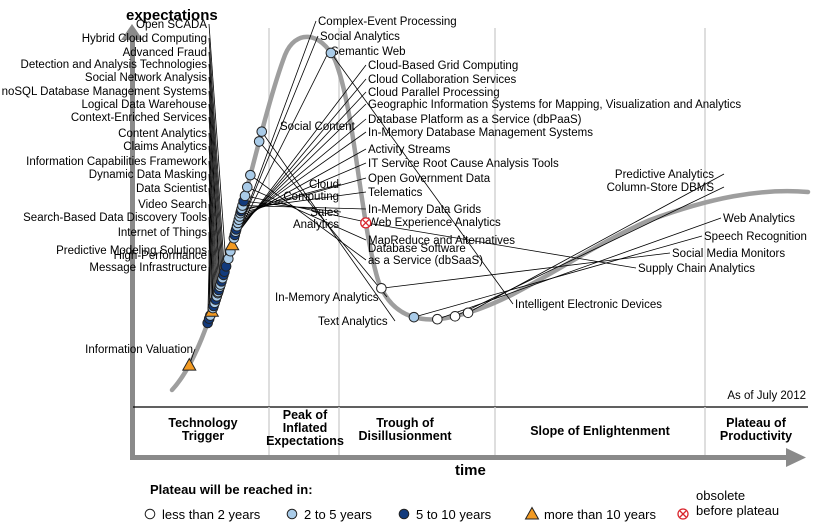  I want to click on y-axis-title: expectations, so click(172, 15).